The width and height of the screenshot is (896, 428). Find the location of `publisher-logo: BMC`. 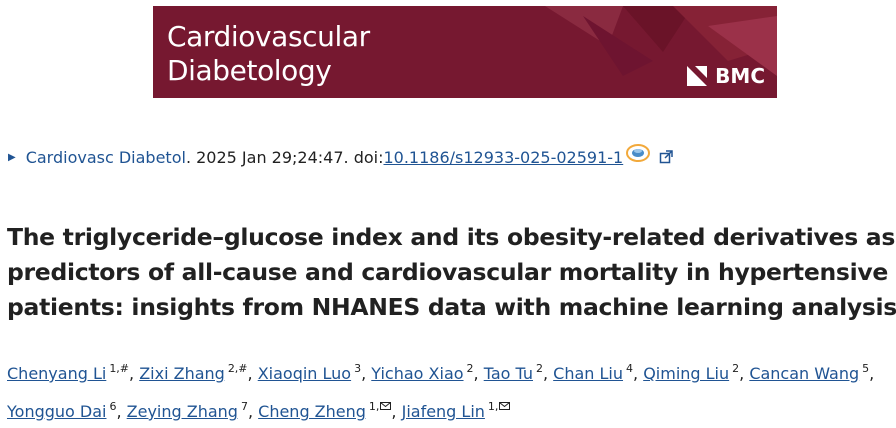

publisher-logo: BMC is located at coordinates (726, 76).